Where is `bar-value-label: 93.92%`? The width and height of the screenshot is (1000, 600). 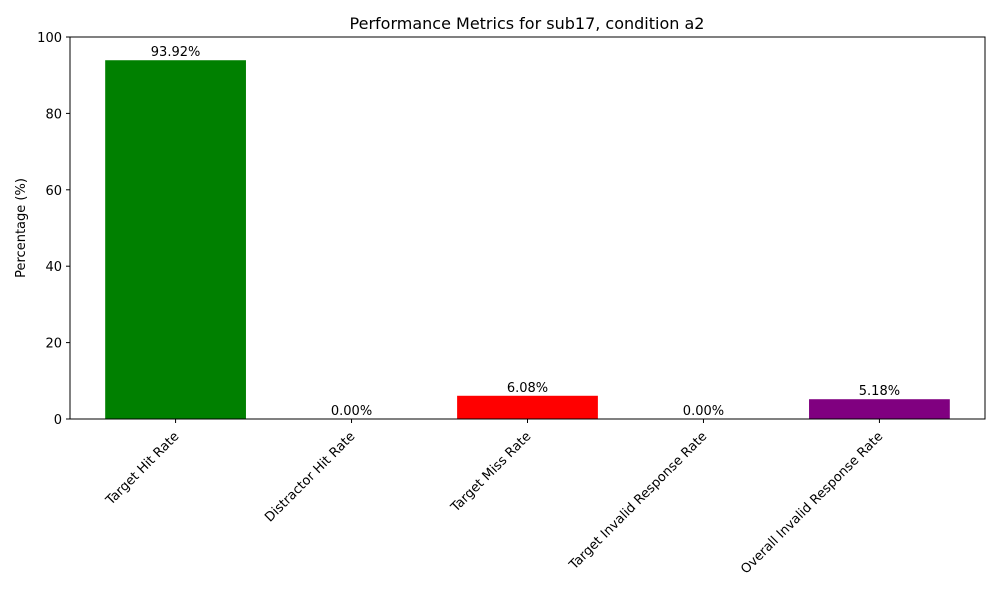 bar-value-label: 93.92% is located at coordinates (176, 52).